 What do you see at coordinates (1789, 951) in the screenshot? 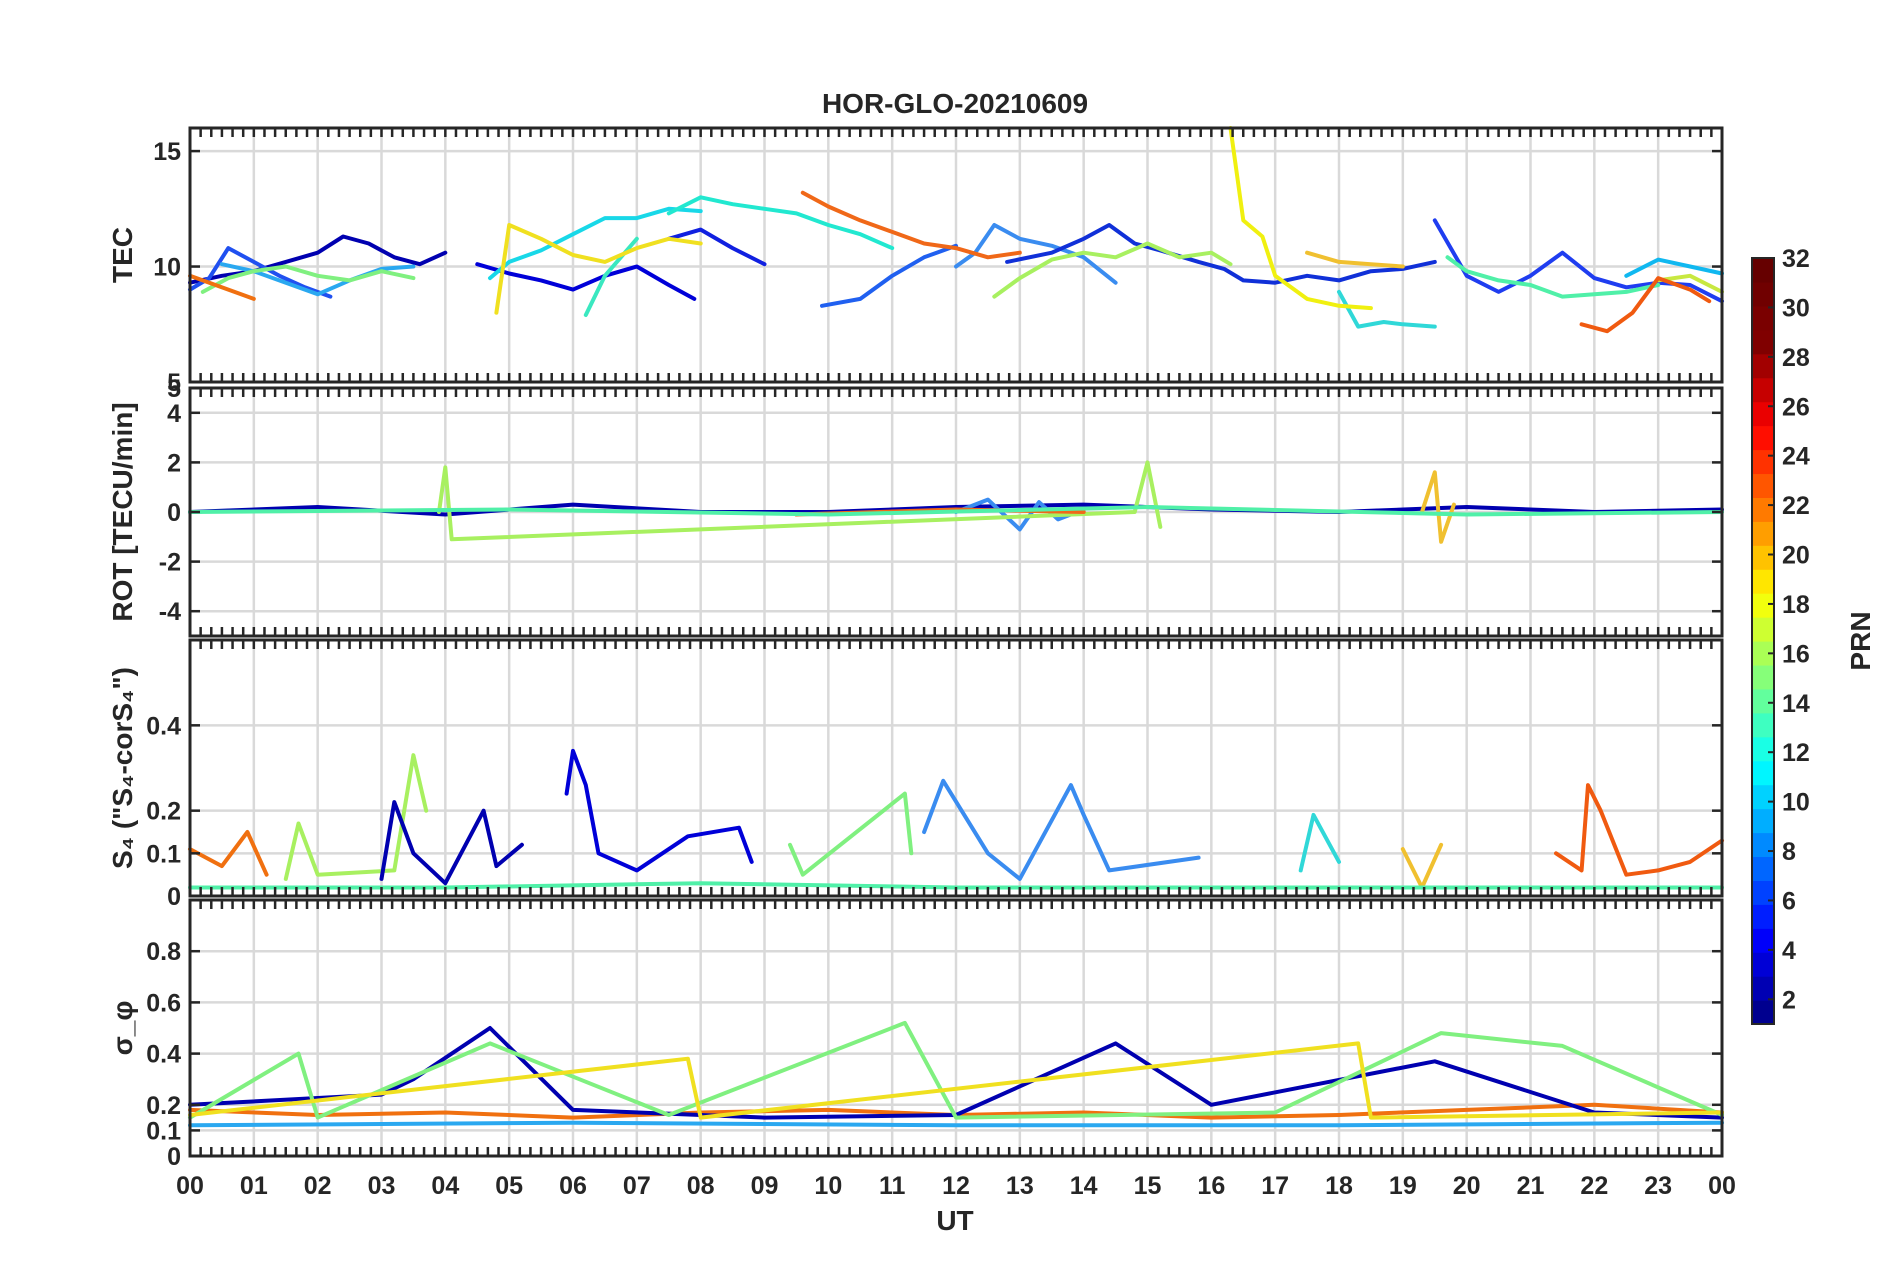
I see `colorbar-tick-label: 4` at bounding box center [1789, 951].